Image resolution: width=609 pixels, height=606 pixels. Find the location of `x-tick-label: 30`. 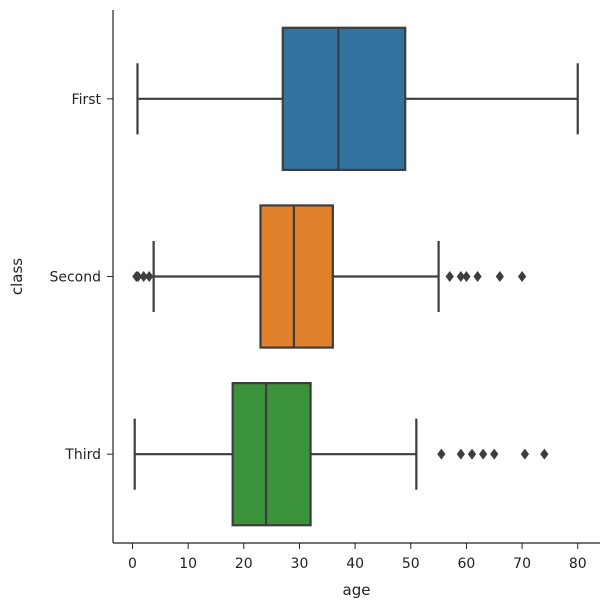

x-tick-label: 30 is located at coordinates (300, 564).